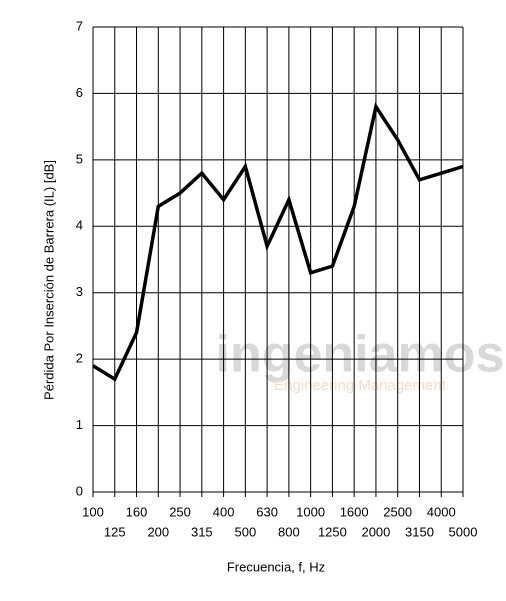  Describe the element at coordinates (354, 511) in the screenshot. I see `x-tick-label: 1600` at that location.